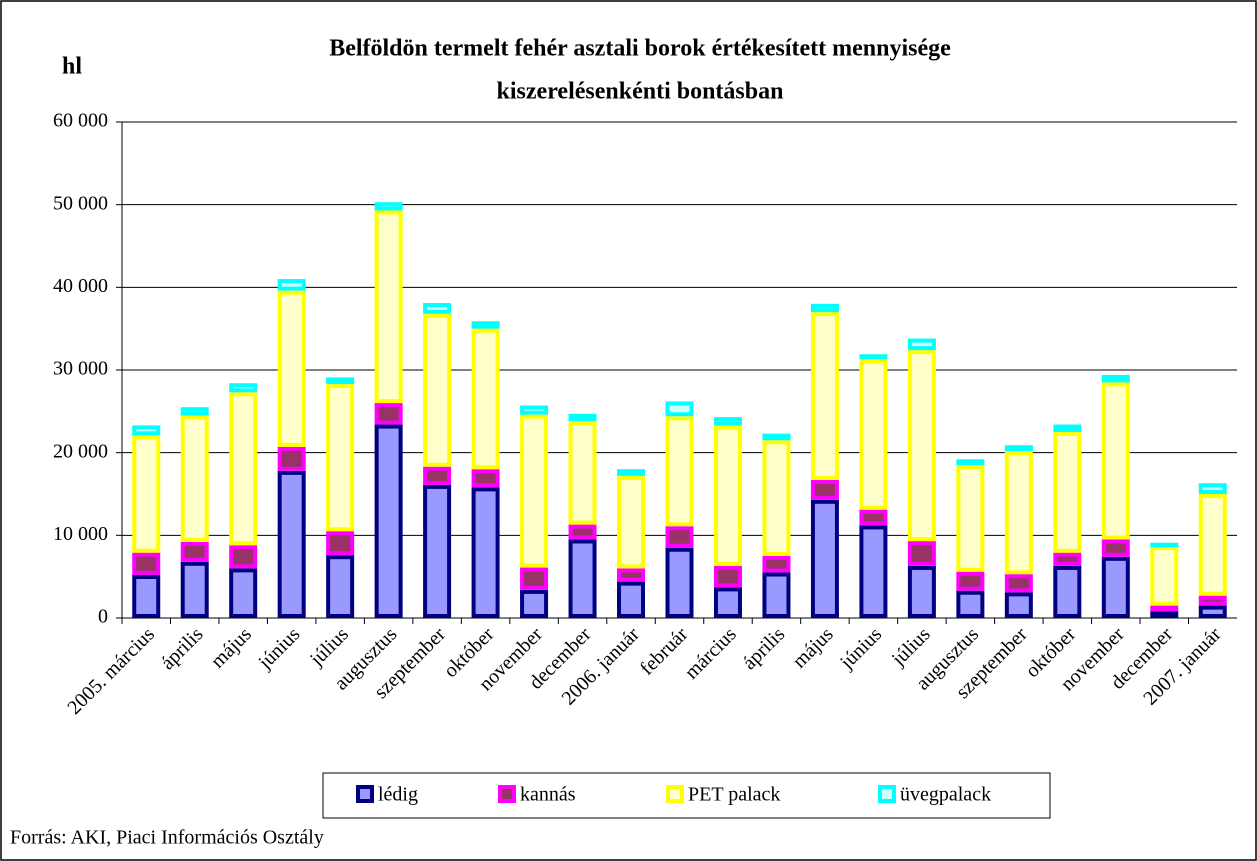  Describe the element at coordinates (72, 67) in the screenshot. I see `y-axis-label: hl` at that location.